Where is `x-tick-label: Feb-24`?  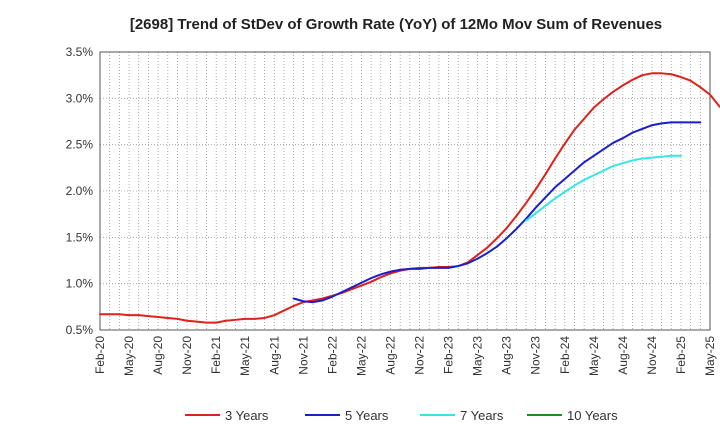
x-tick-label: Feb-24 is located at coordinates (565, 355).